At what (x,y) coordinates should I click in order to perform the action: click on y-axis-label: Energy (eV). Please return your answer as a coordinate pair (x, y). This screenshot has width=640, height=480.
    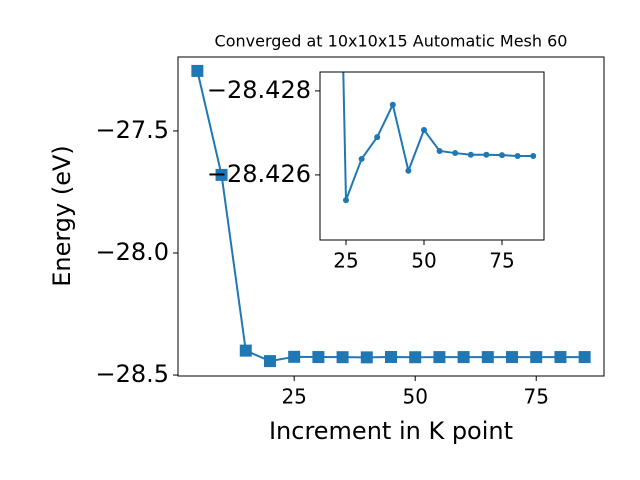
    Looking at the image, I should click on (62, 216).